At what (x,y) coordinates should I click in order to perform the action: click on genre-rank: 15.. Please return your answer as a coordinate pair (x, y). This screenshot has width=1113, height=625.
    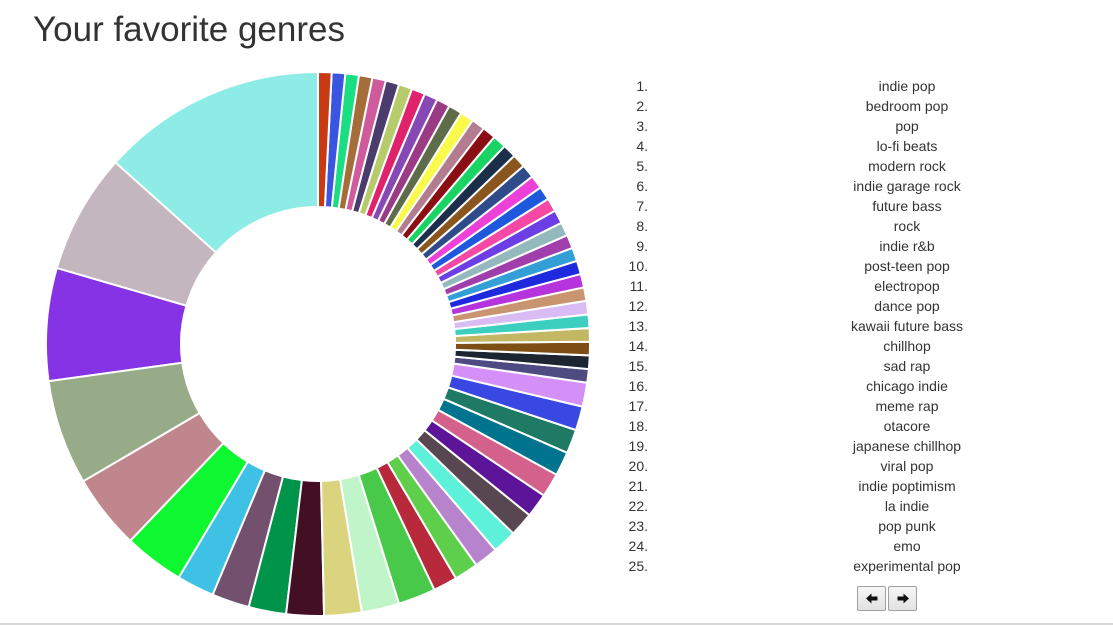
    Looking at the image, I should click on (638, 366).